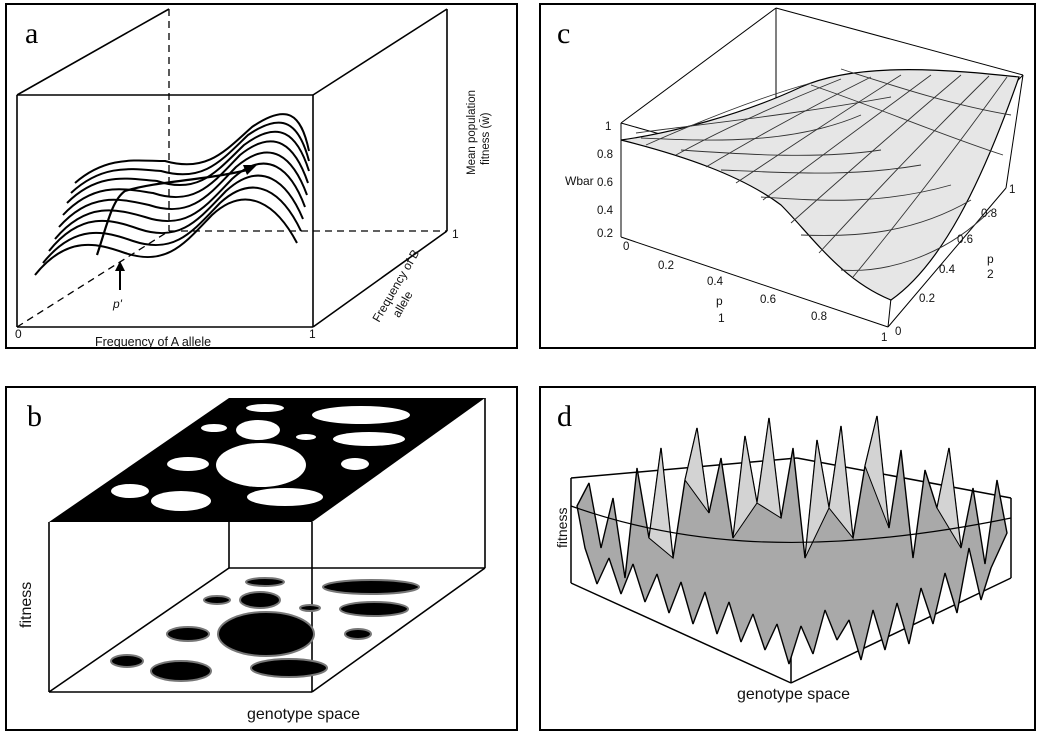 This screenshot has width=1041, height=733. I want to click on panel-d-letter: d, so click(564, 416).